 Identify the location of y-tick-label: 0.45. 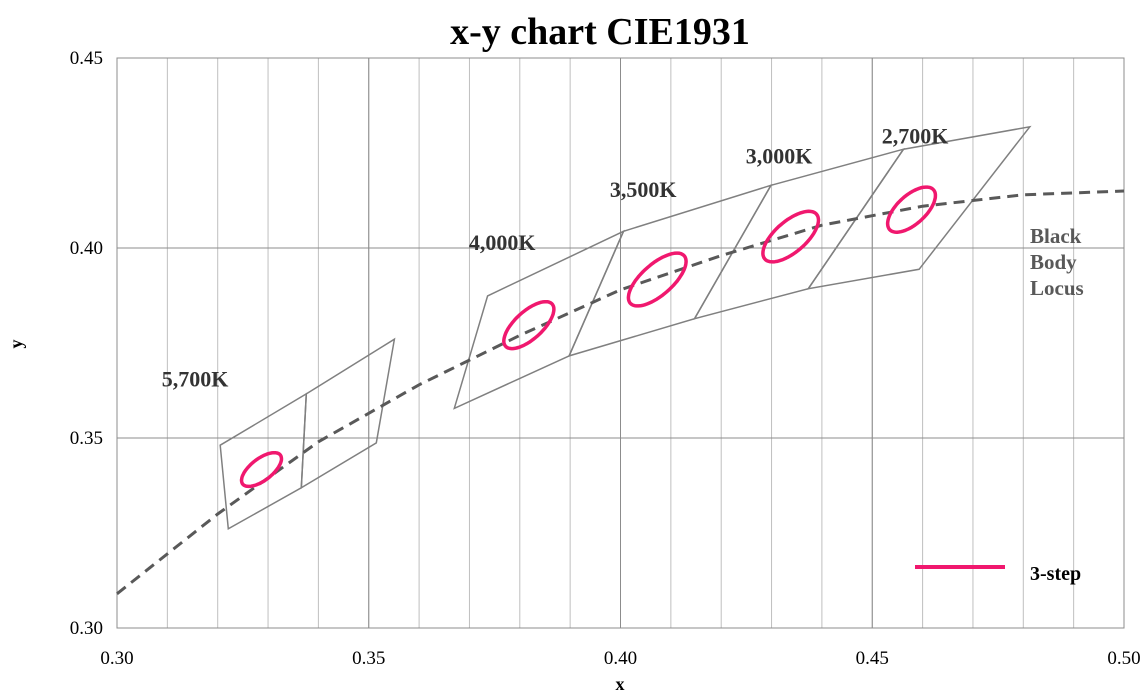
(86, 58).